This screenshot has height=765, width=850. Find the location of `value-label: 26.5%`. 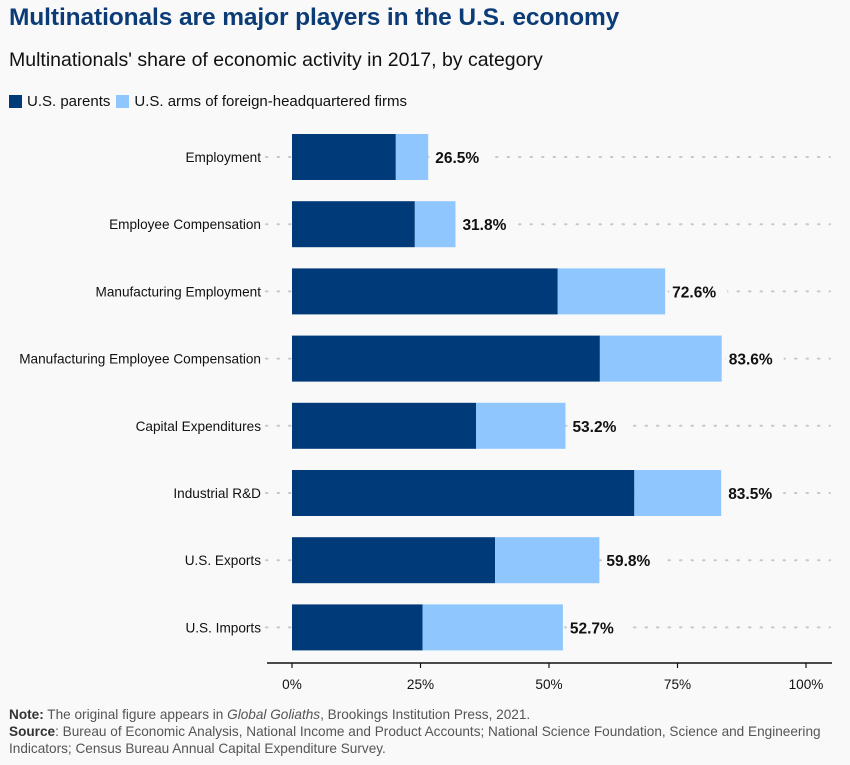

value-label: 26.5% is located at coordinates (457, 158).